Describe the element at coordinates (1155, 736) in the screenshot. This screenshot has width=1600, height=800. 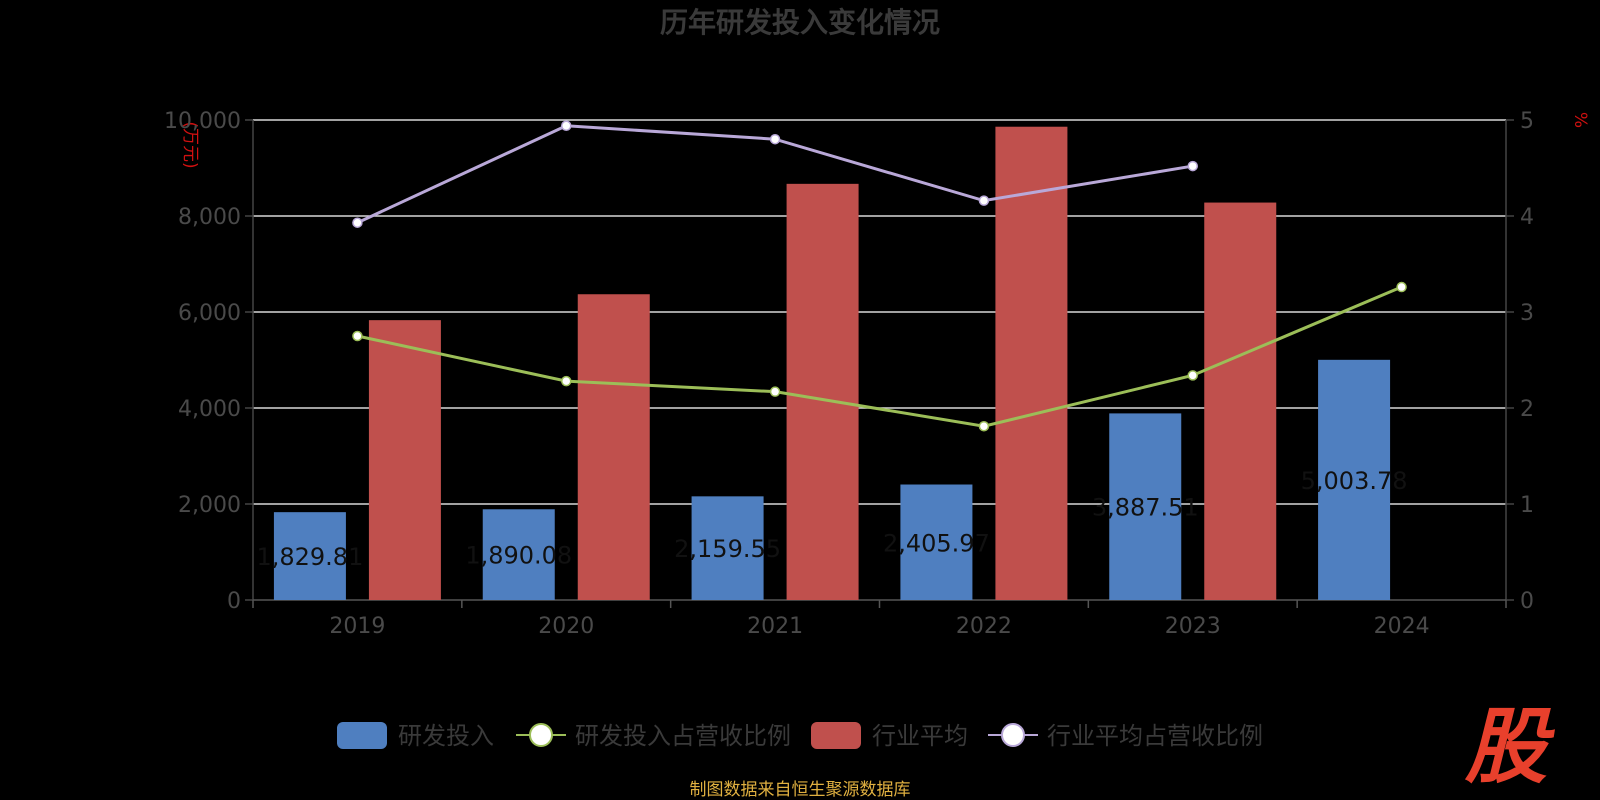
I see `legend-label: 行业平均占营收比例` at that location.